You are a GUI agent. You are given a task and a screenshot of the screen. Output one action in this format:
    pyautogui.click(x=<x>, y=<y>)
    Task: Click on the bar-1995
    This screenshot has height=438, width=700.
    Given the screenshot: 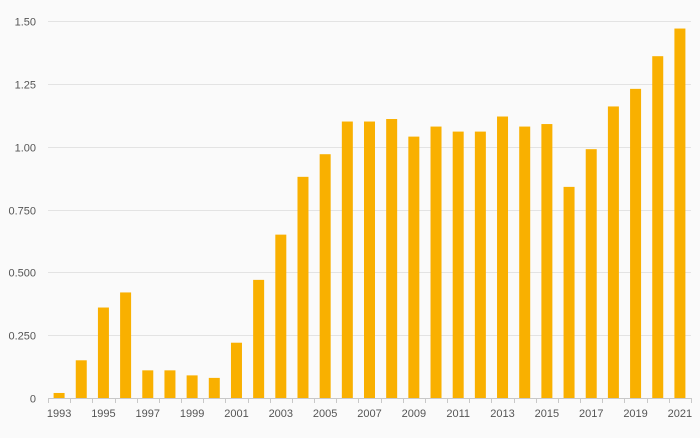 What is the action you would take?
    pyautogui.click(x=103, y=352)
    